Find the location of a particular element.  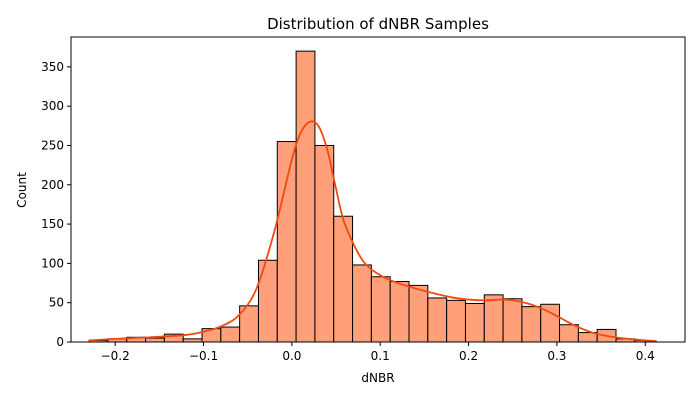

y-tick-label: 350 is located at coordinates (52, 67).